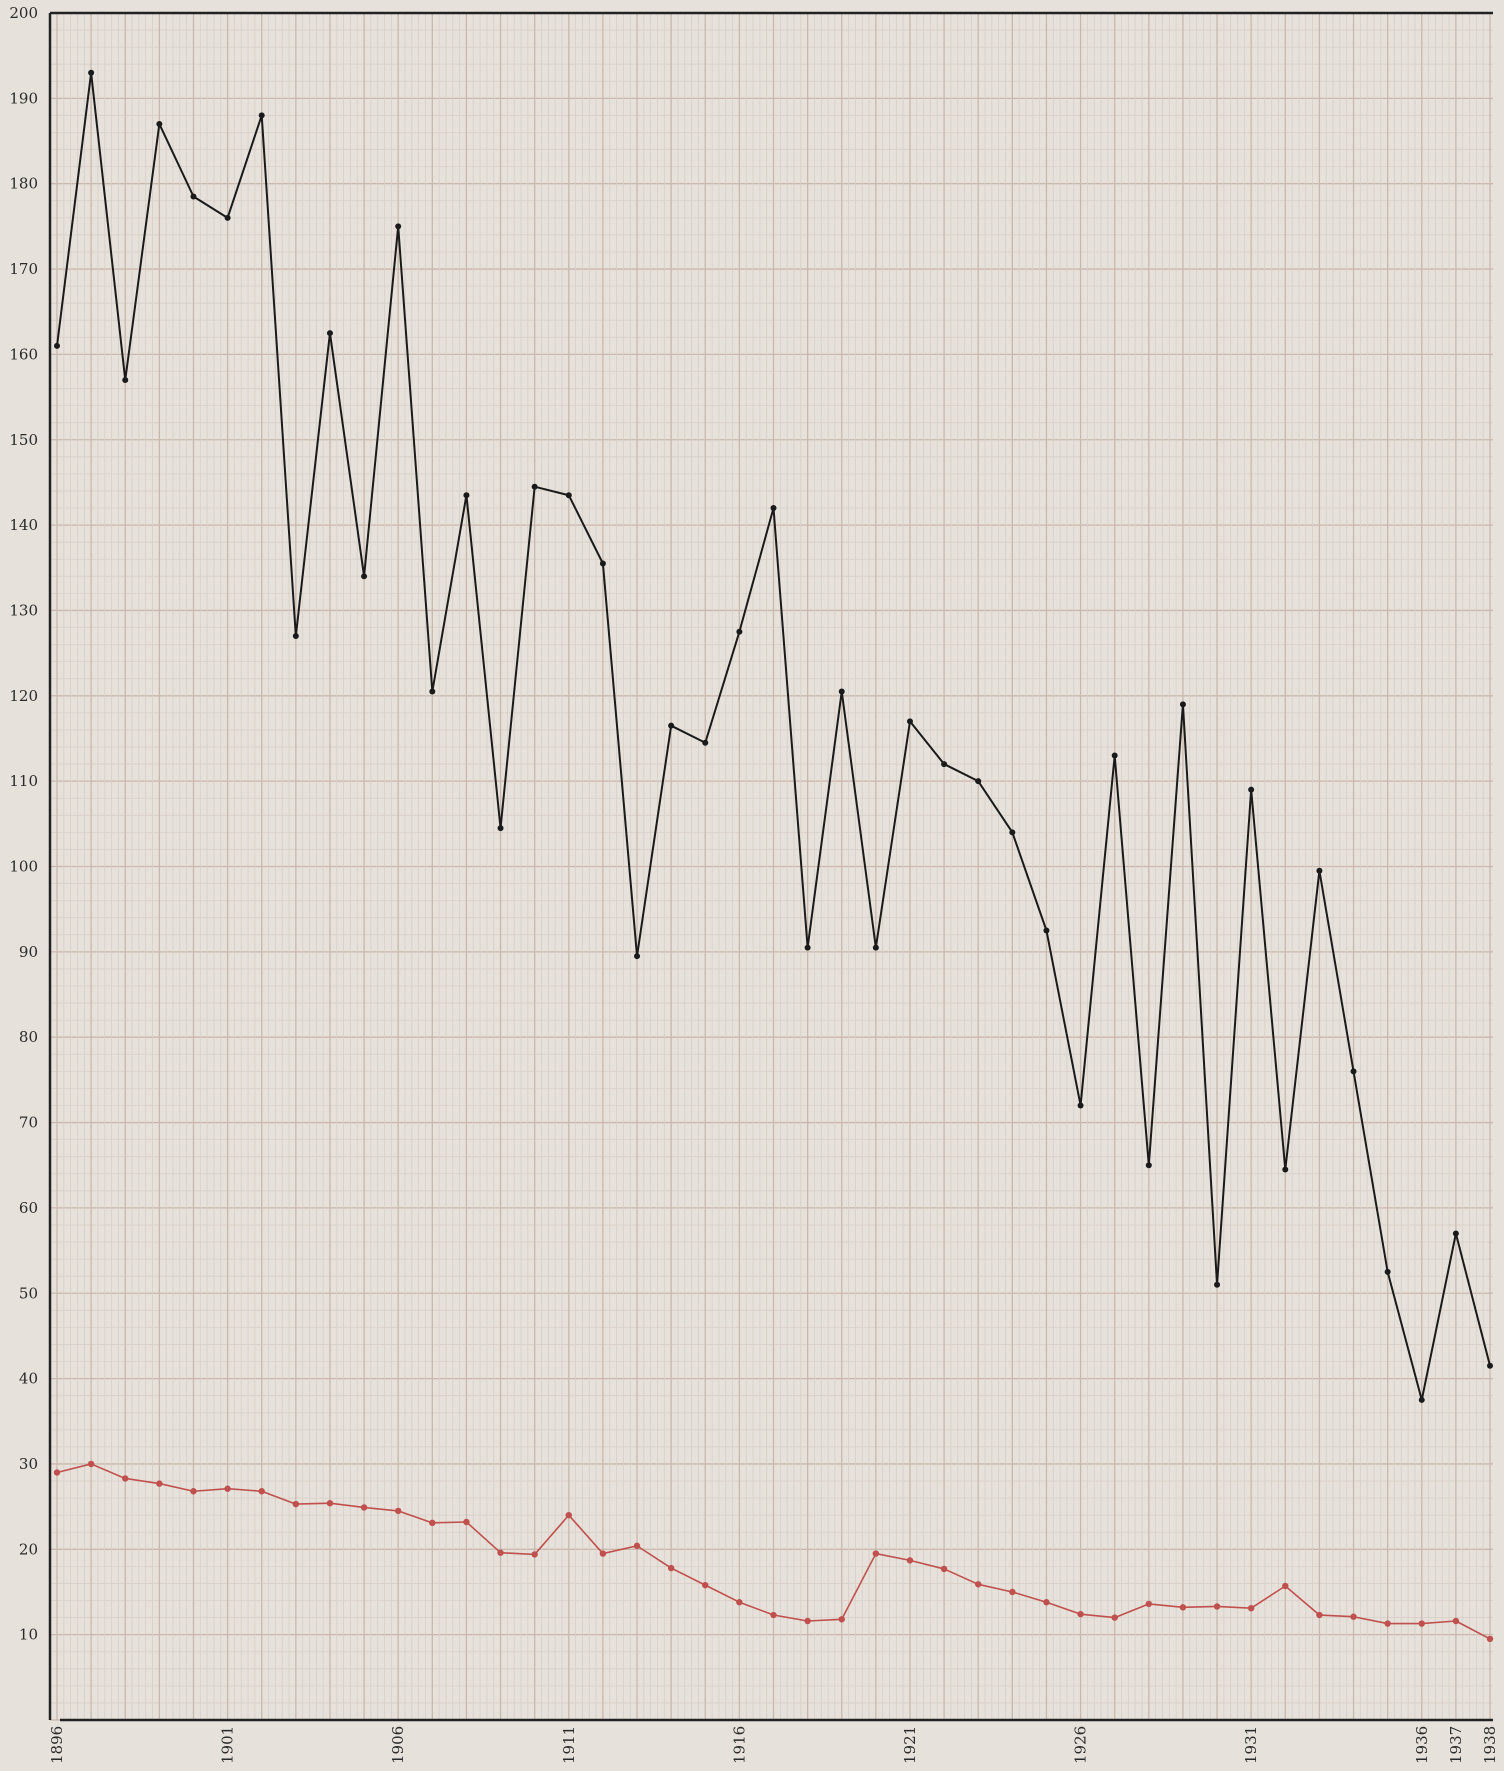 The width and height of the screenshot is (1504, 1771). Describe the element at coordinates (23, 867) in the screenshot. I see `y-tick-label: 100` at that location.